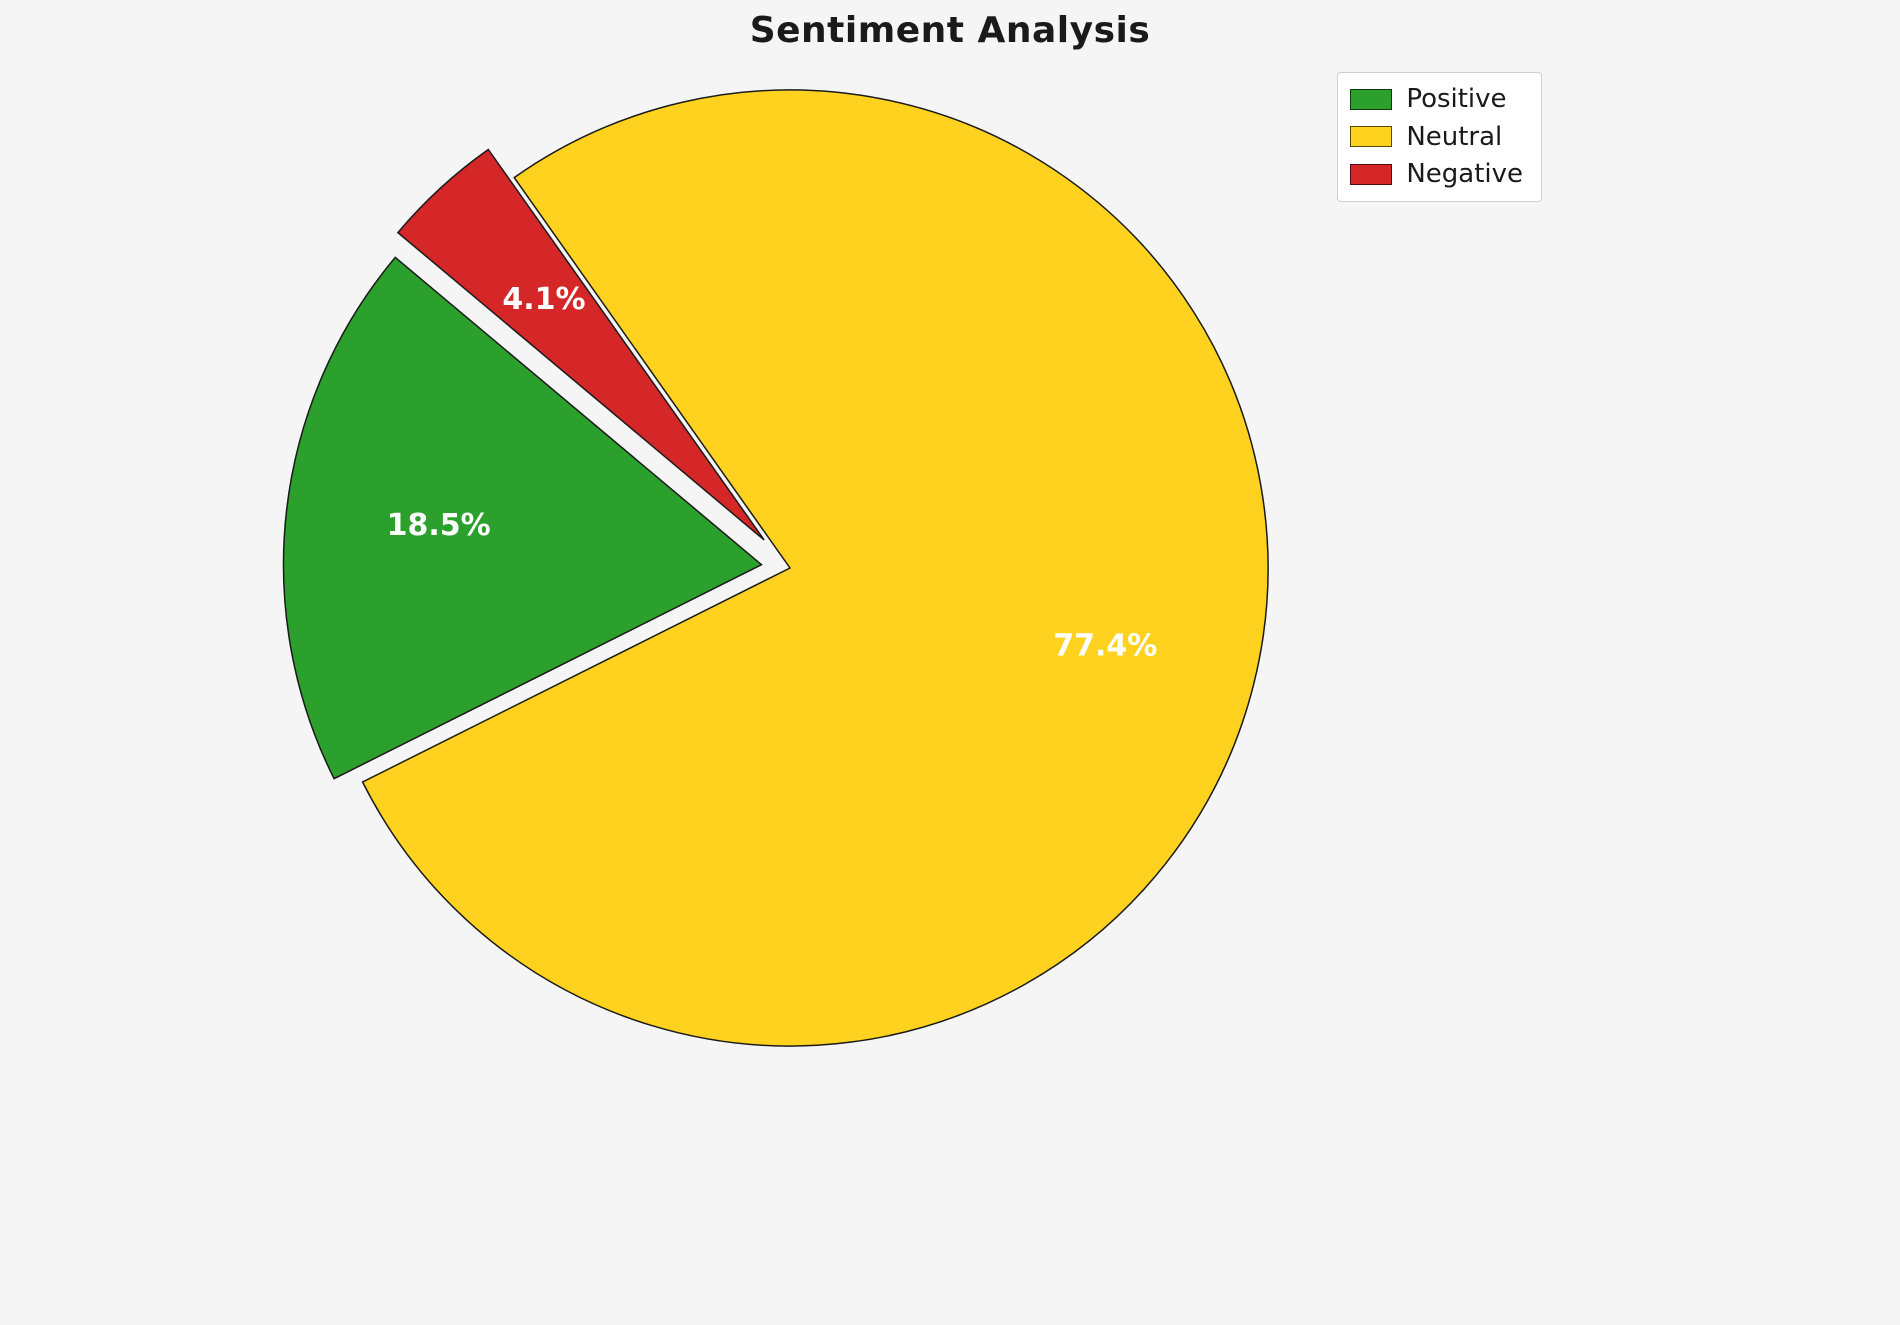  Describe the element at coordinates (1105, 646) in the screenshot. I see `pie-pct-label-neutral: 77.4%` at that location.